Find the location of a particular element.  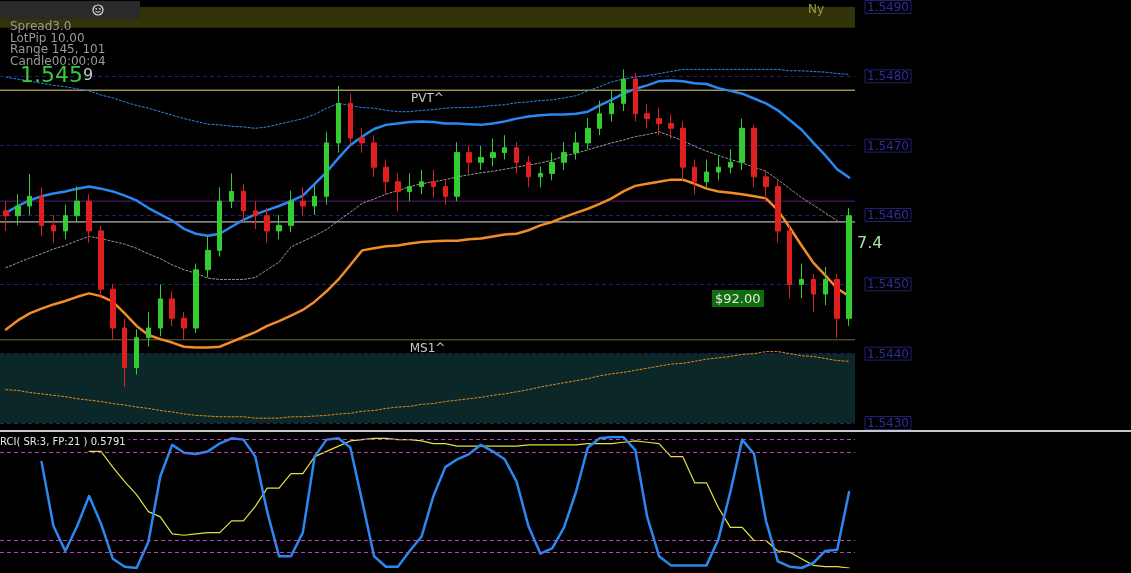

y-tick-label: 1.5490 is located at coordinates (888, 7).